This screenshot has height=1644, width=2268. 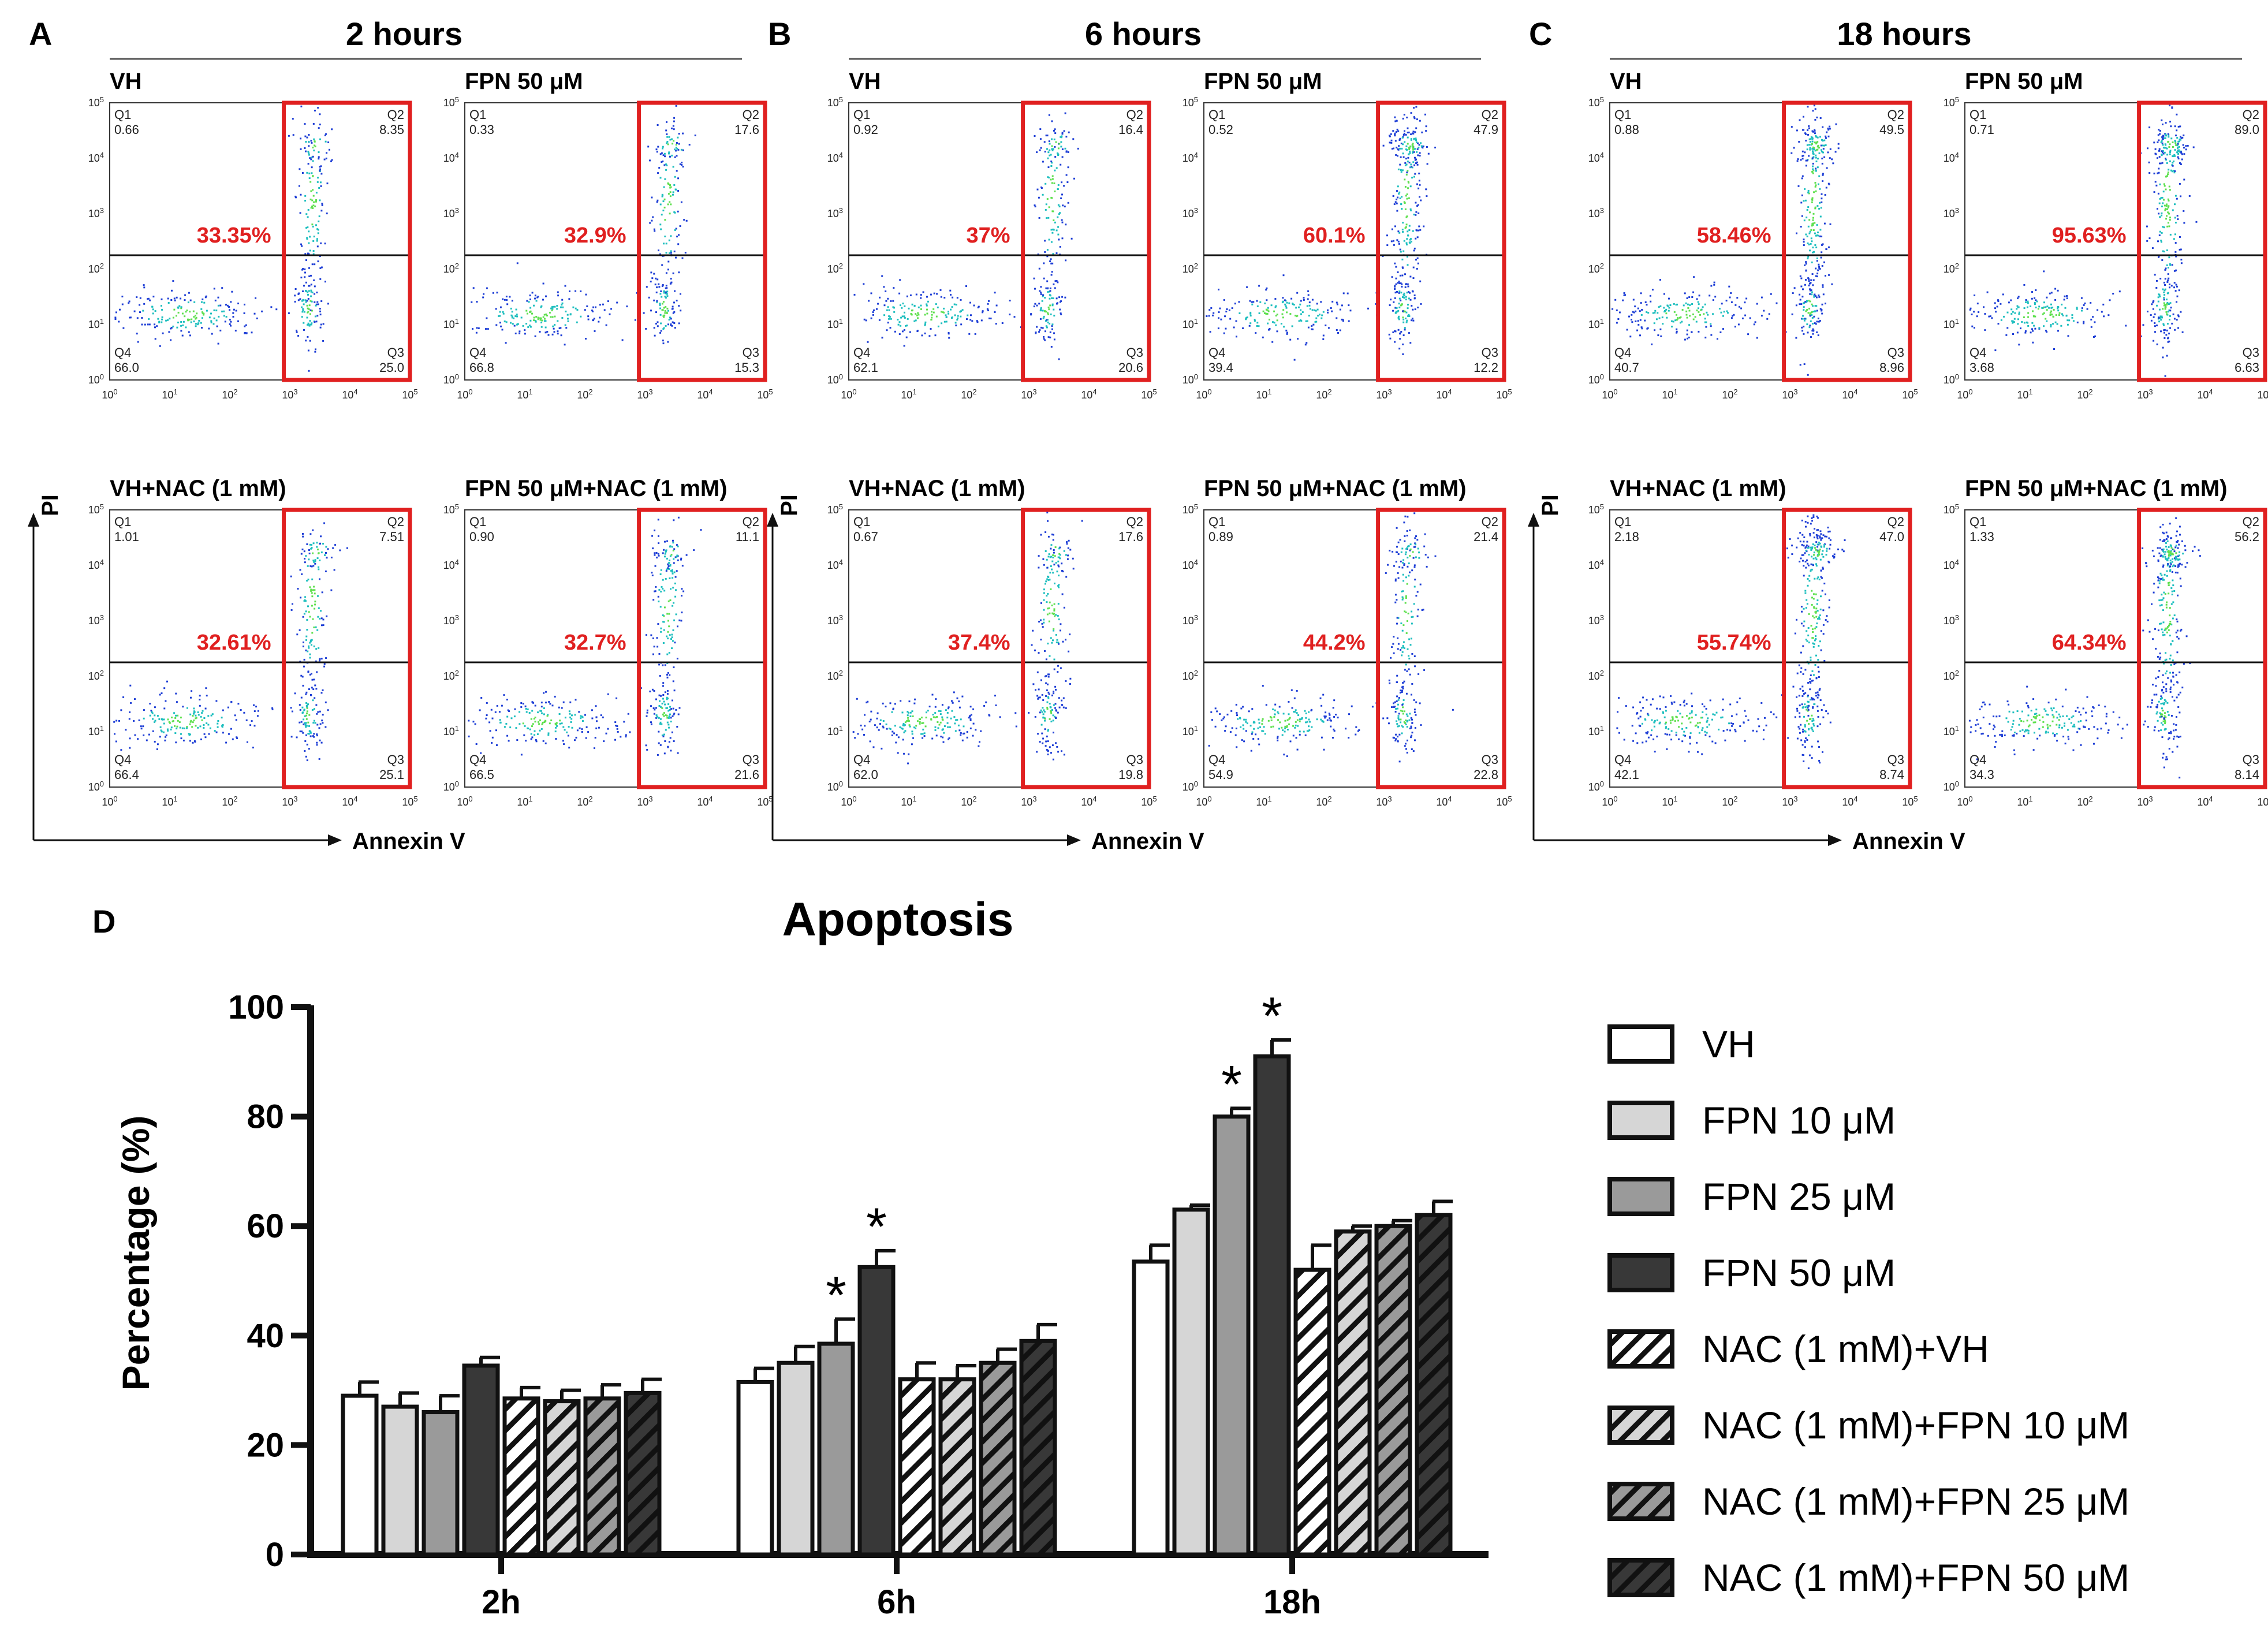 What do you see at coordinates (481, 130) in the screenshot?
I see `q1-value: 0.33` at bounding box center [481, 130].